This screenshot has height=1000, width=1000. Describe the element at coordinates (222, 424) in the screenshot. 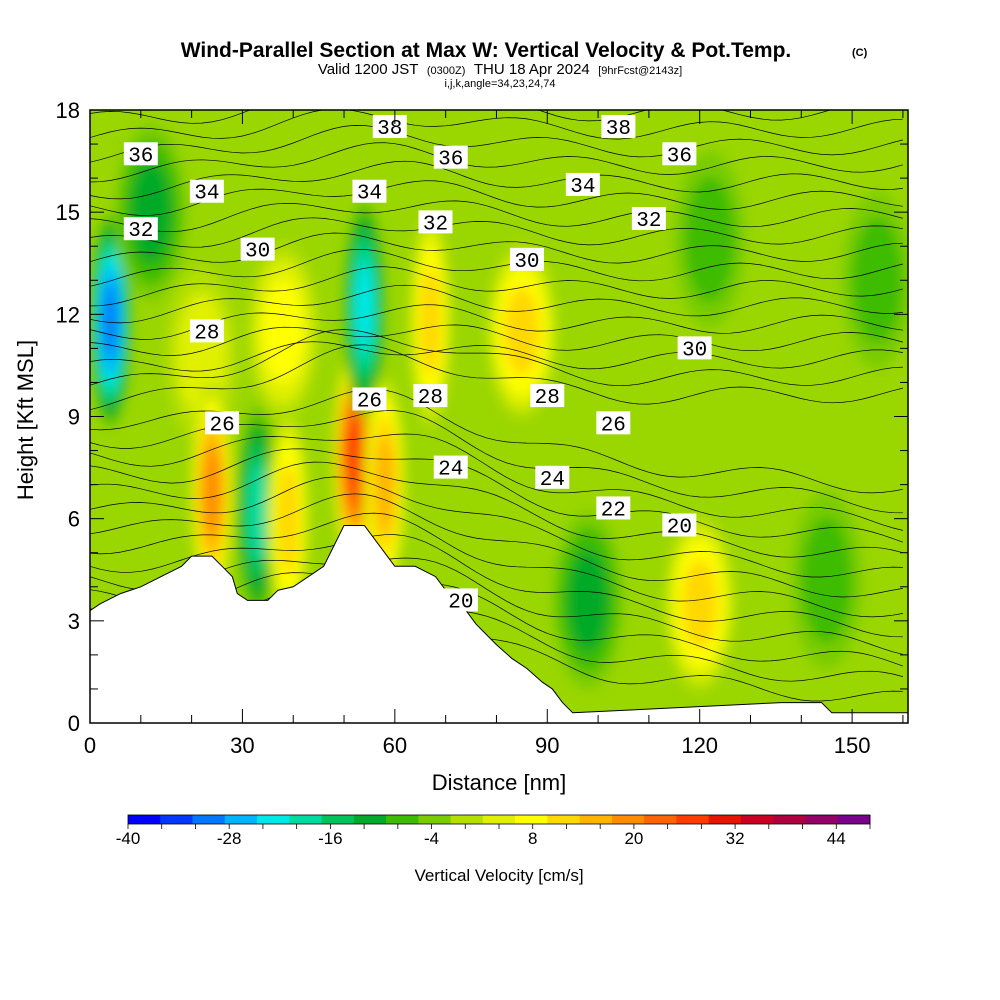

I see `theta-label: 26` at that location.